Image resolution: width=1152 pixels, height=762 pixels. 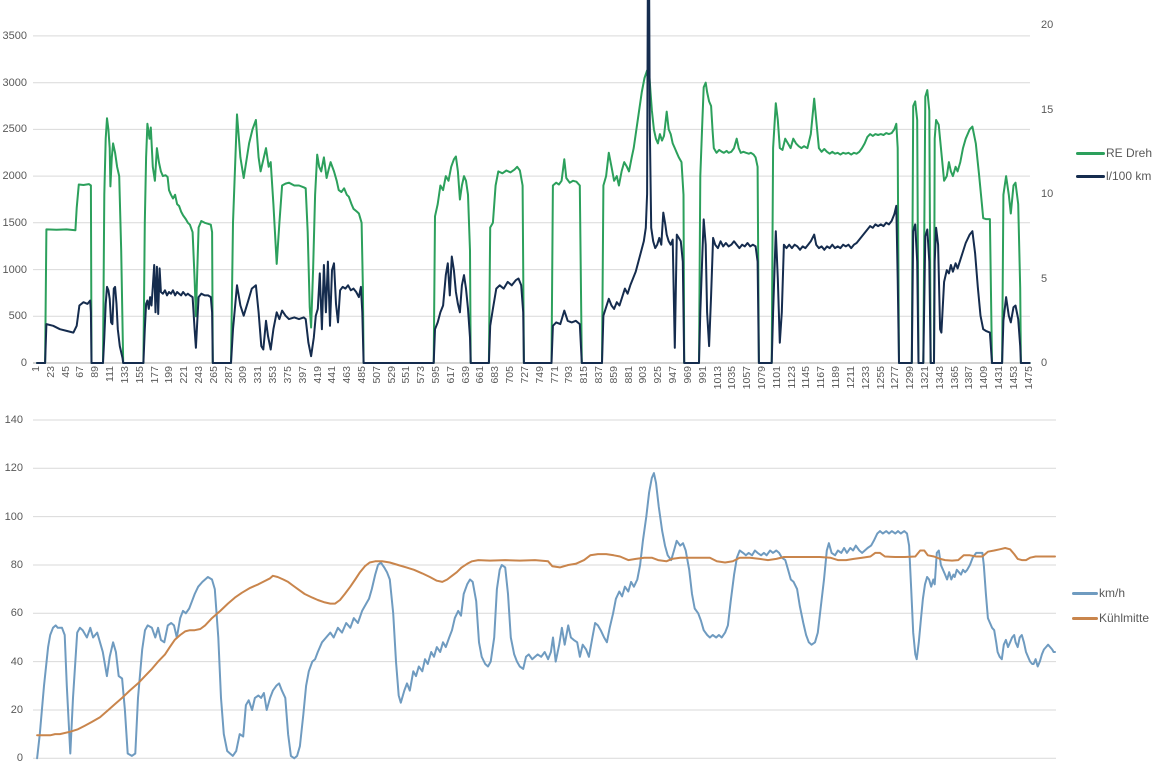 I want to click on category-axis-tick: 617, so click(x=450, y=375).